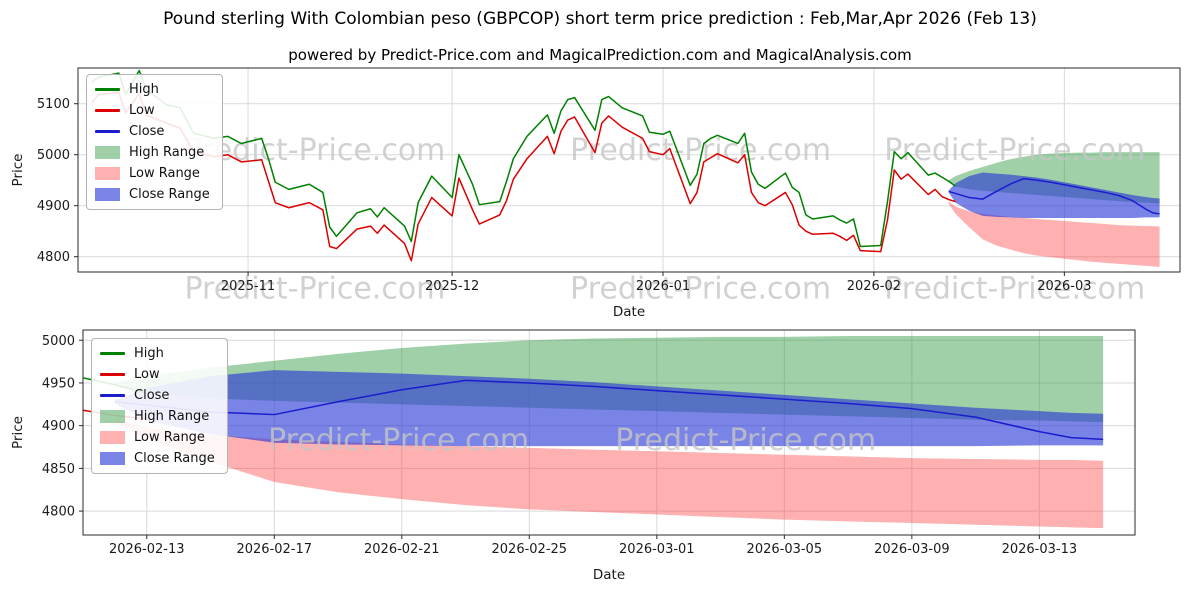 The width and height of the screenshot is (1200, 600). Describe the element at coordinates (785, 549) in the screenshot. I see `x-tick-label: 2026-03-05` at that location.